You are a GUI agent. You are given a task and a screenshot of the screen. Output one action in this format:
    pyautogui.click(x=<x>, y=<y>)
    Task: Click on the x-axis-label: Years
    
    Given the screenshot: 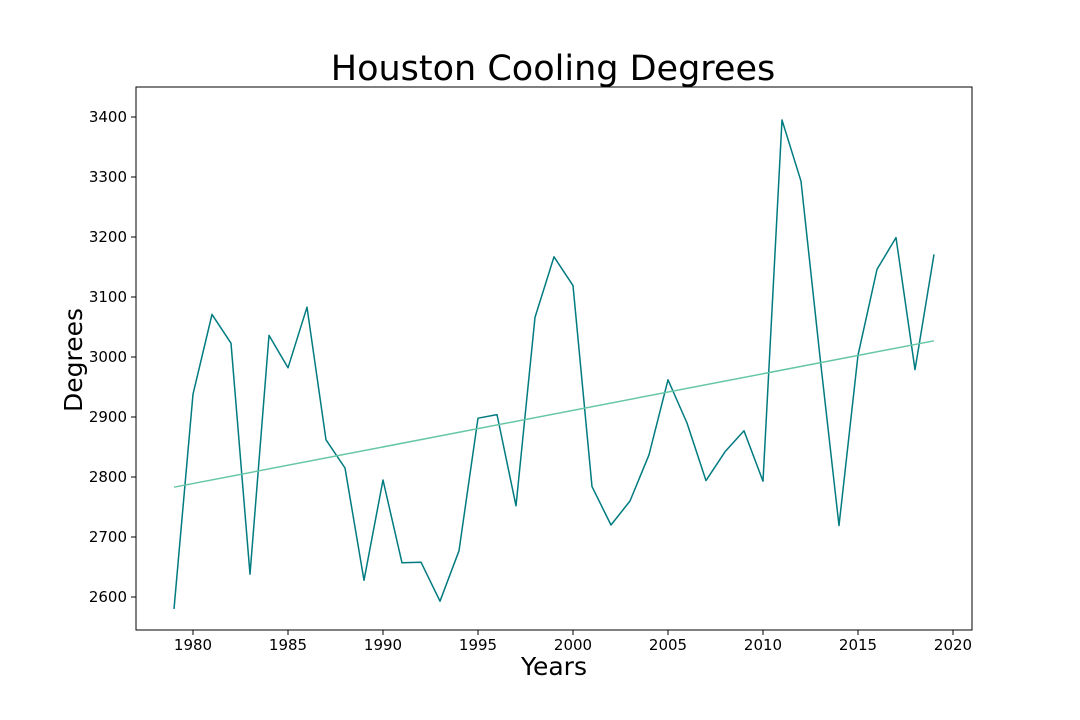 What is the action you would take?
    pyautogui.click(x=553, y=666)
    